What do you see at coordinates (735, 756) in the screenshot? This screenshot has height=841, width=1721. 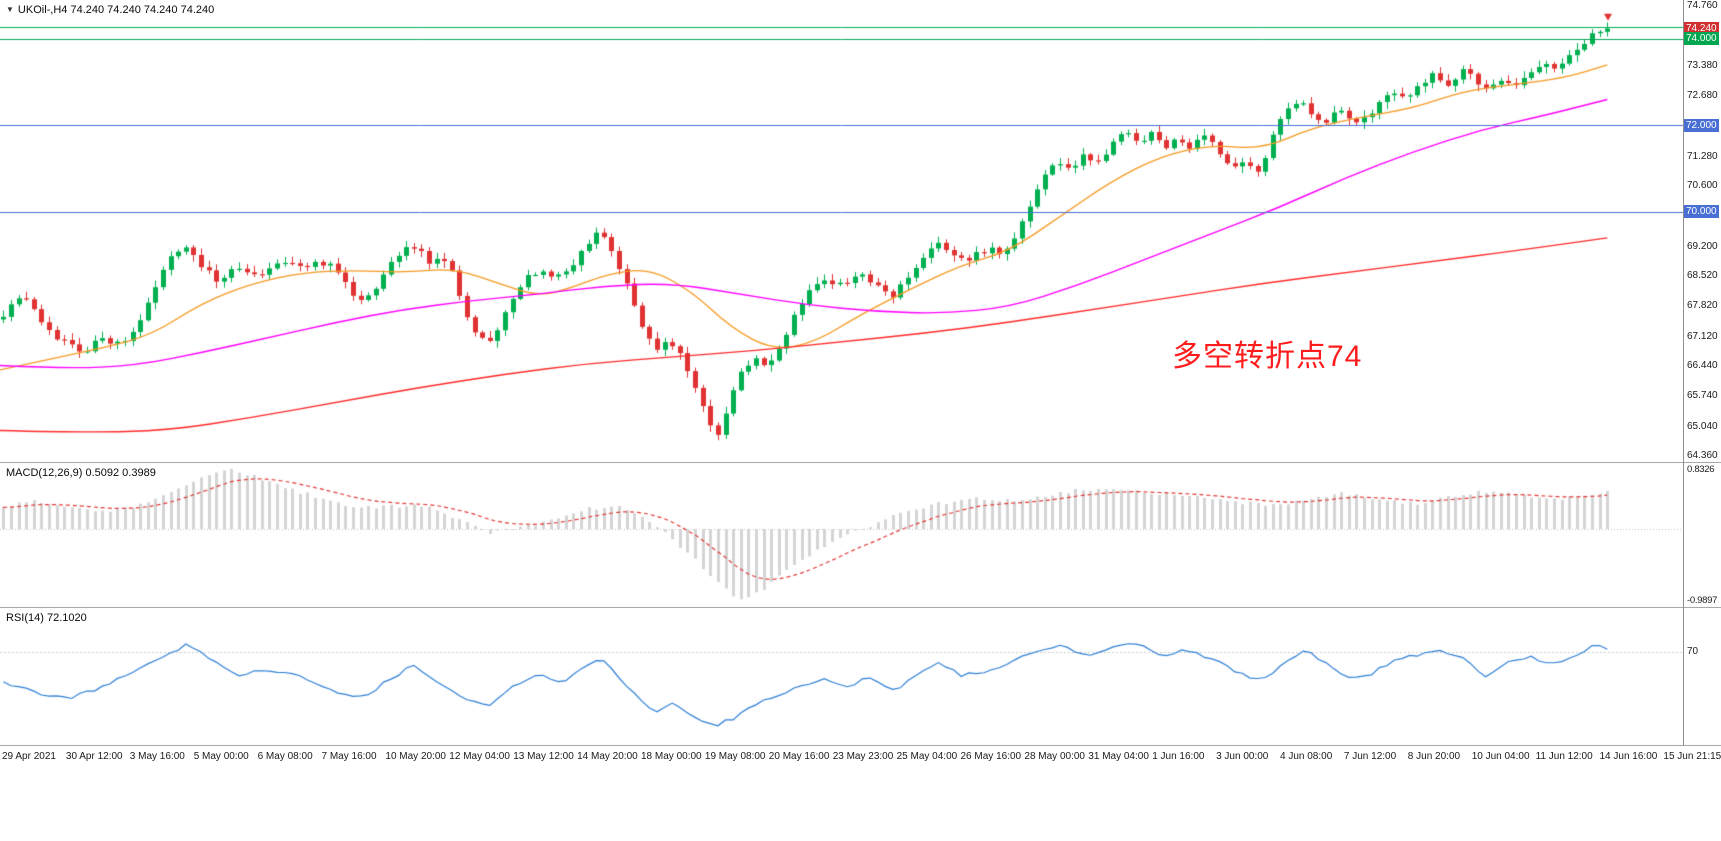 I see `time-axis-label: 19 May 08:00` at bounding box center [735, 756].